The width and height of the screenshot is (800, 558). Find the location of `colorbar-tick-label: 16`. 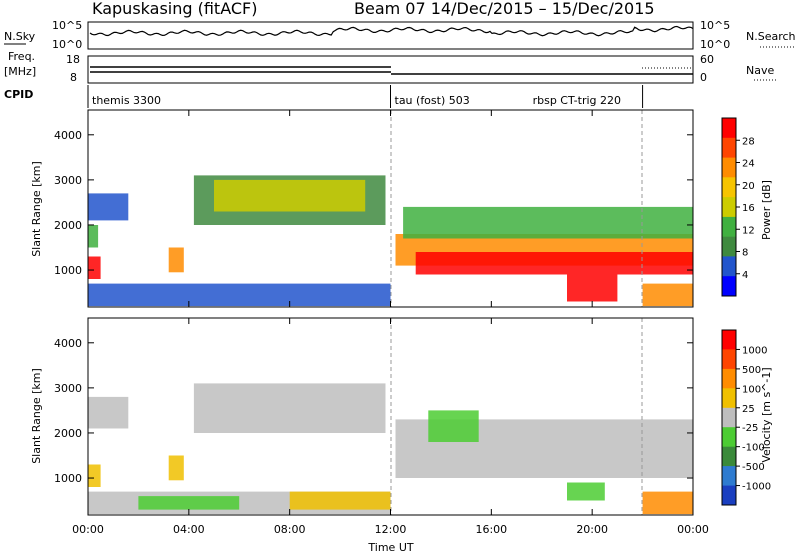

colorbar-tick-label: 16 is located at coordinates (748, 208).